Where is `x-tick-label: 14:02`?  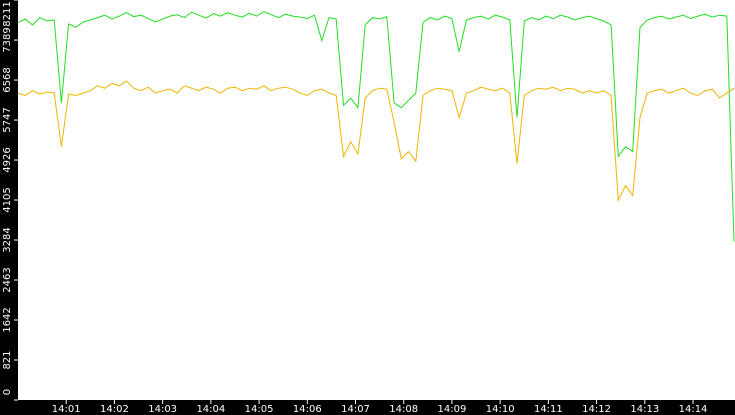 x-tick-label: 14:02 is located at coordinates (114, 409).